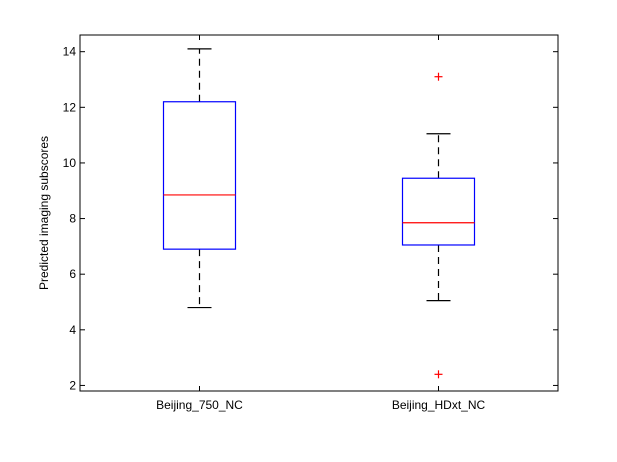 This screenshot has height=462, width=617. Describe the element at coordinates (70, 107) in the screenshot. I see `y-tick-label: 12` at that location.